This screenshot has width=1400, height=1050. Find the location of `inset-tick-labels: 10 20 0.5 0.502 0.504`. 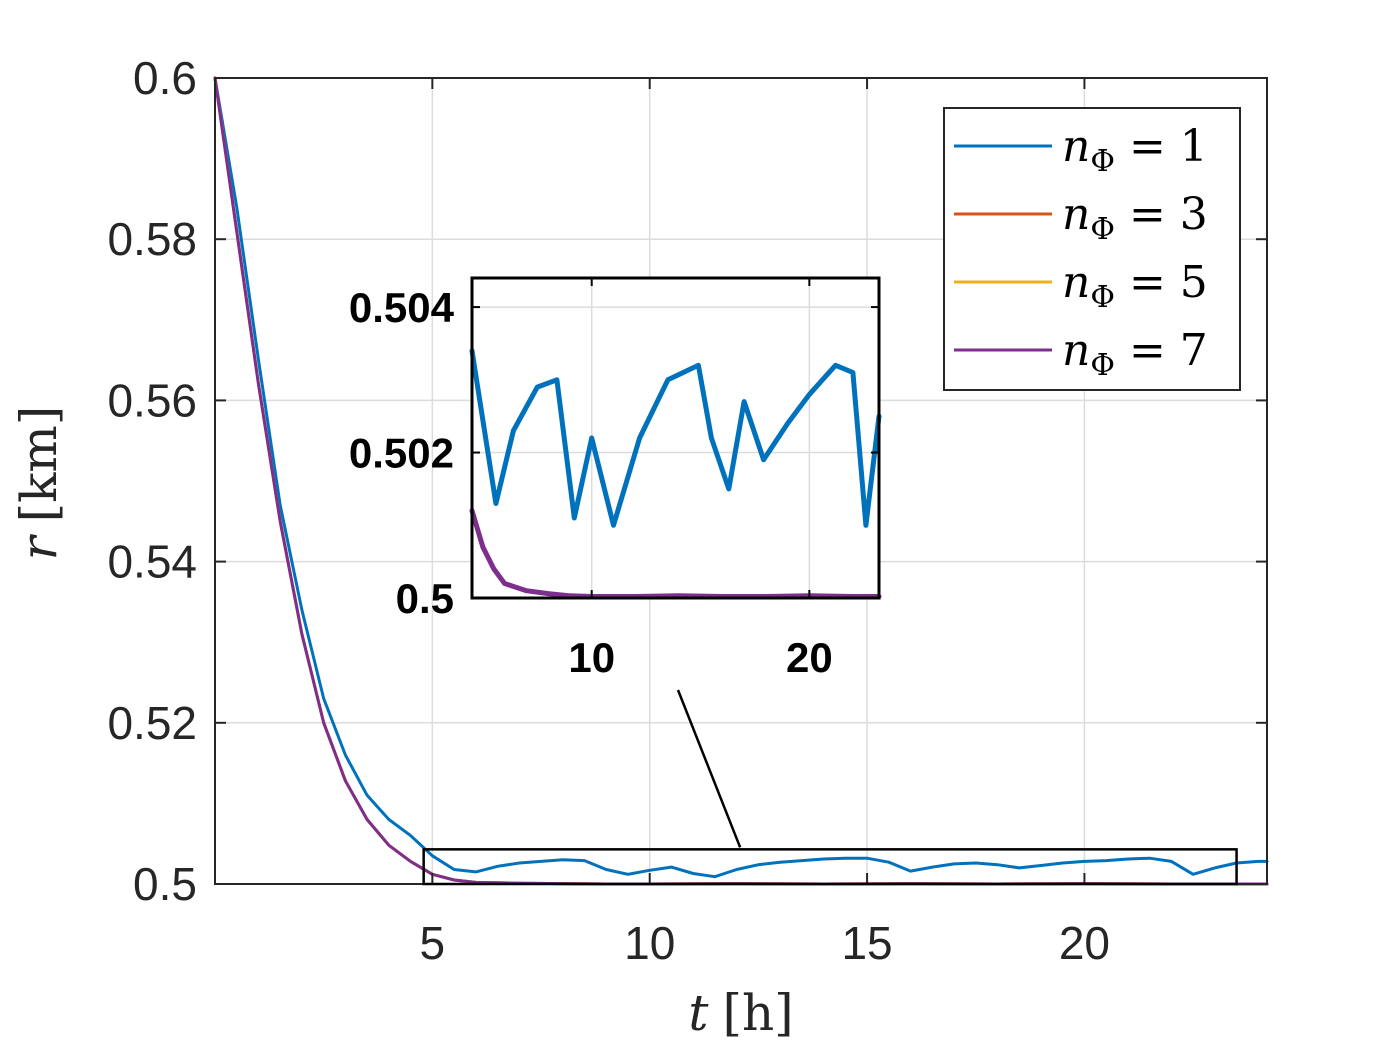

inset-tick-labels: 10 20 0.5 0.502 0.504 is located at coordinates (591, 482).